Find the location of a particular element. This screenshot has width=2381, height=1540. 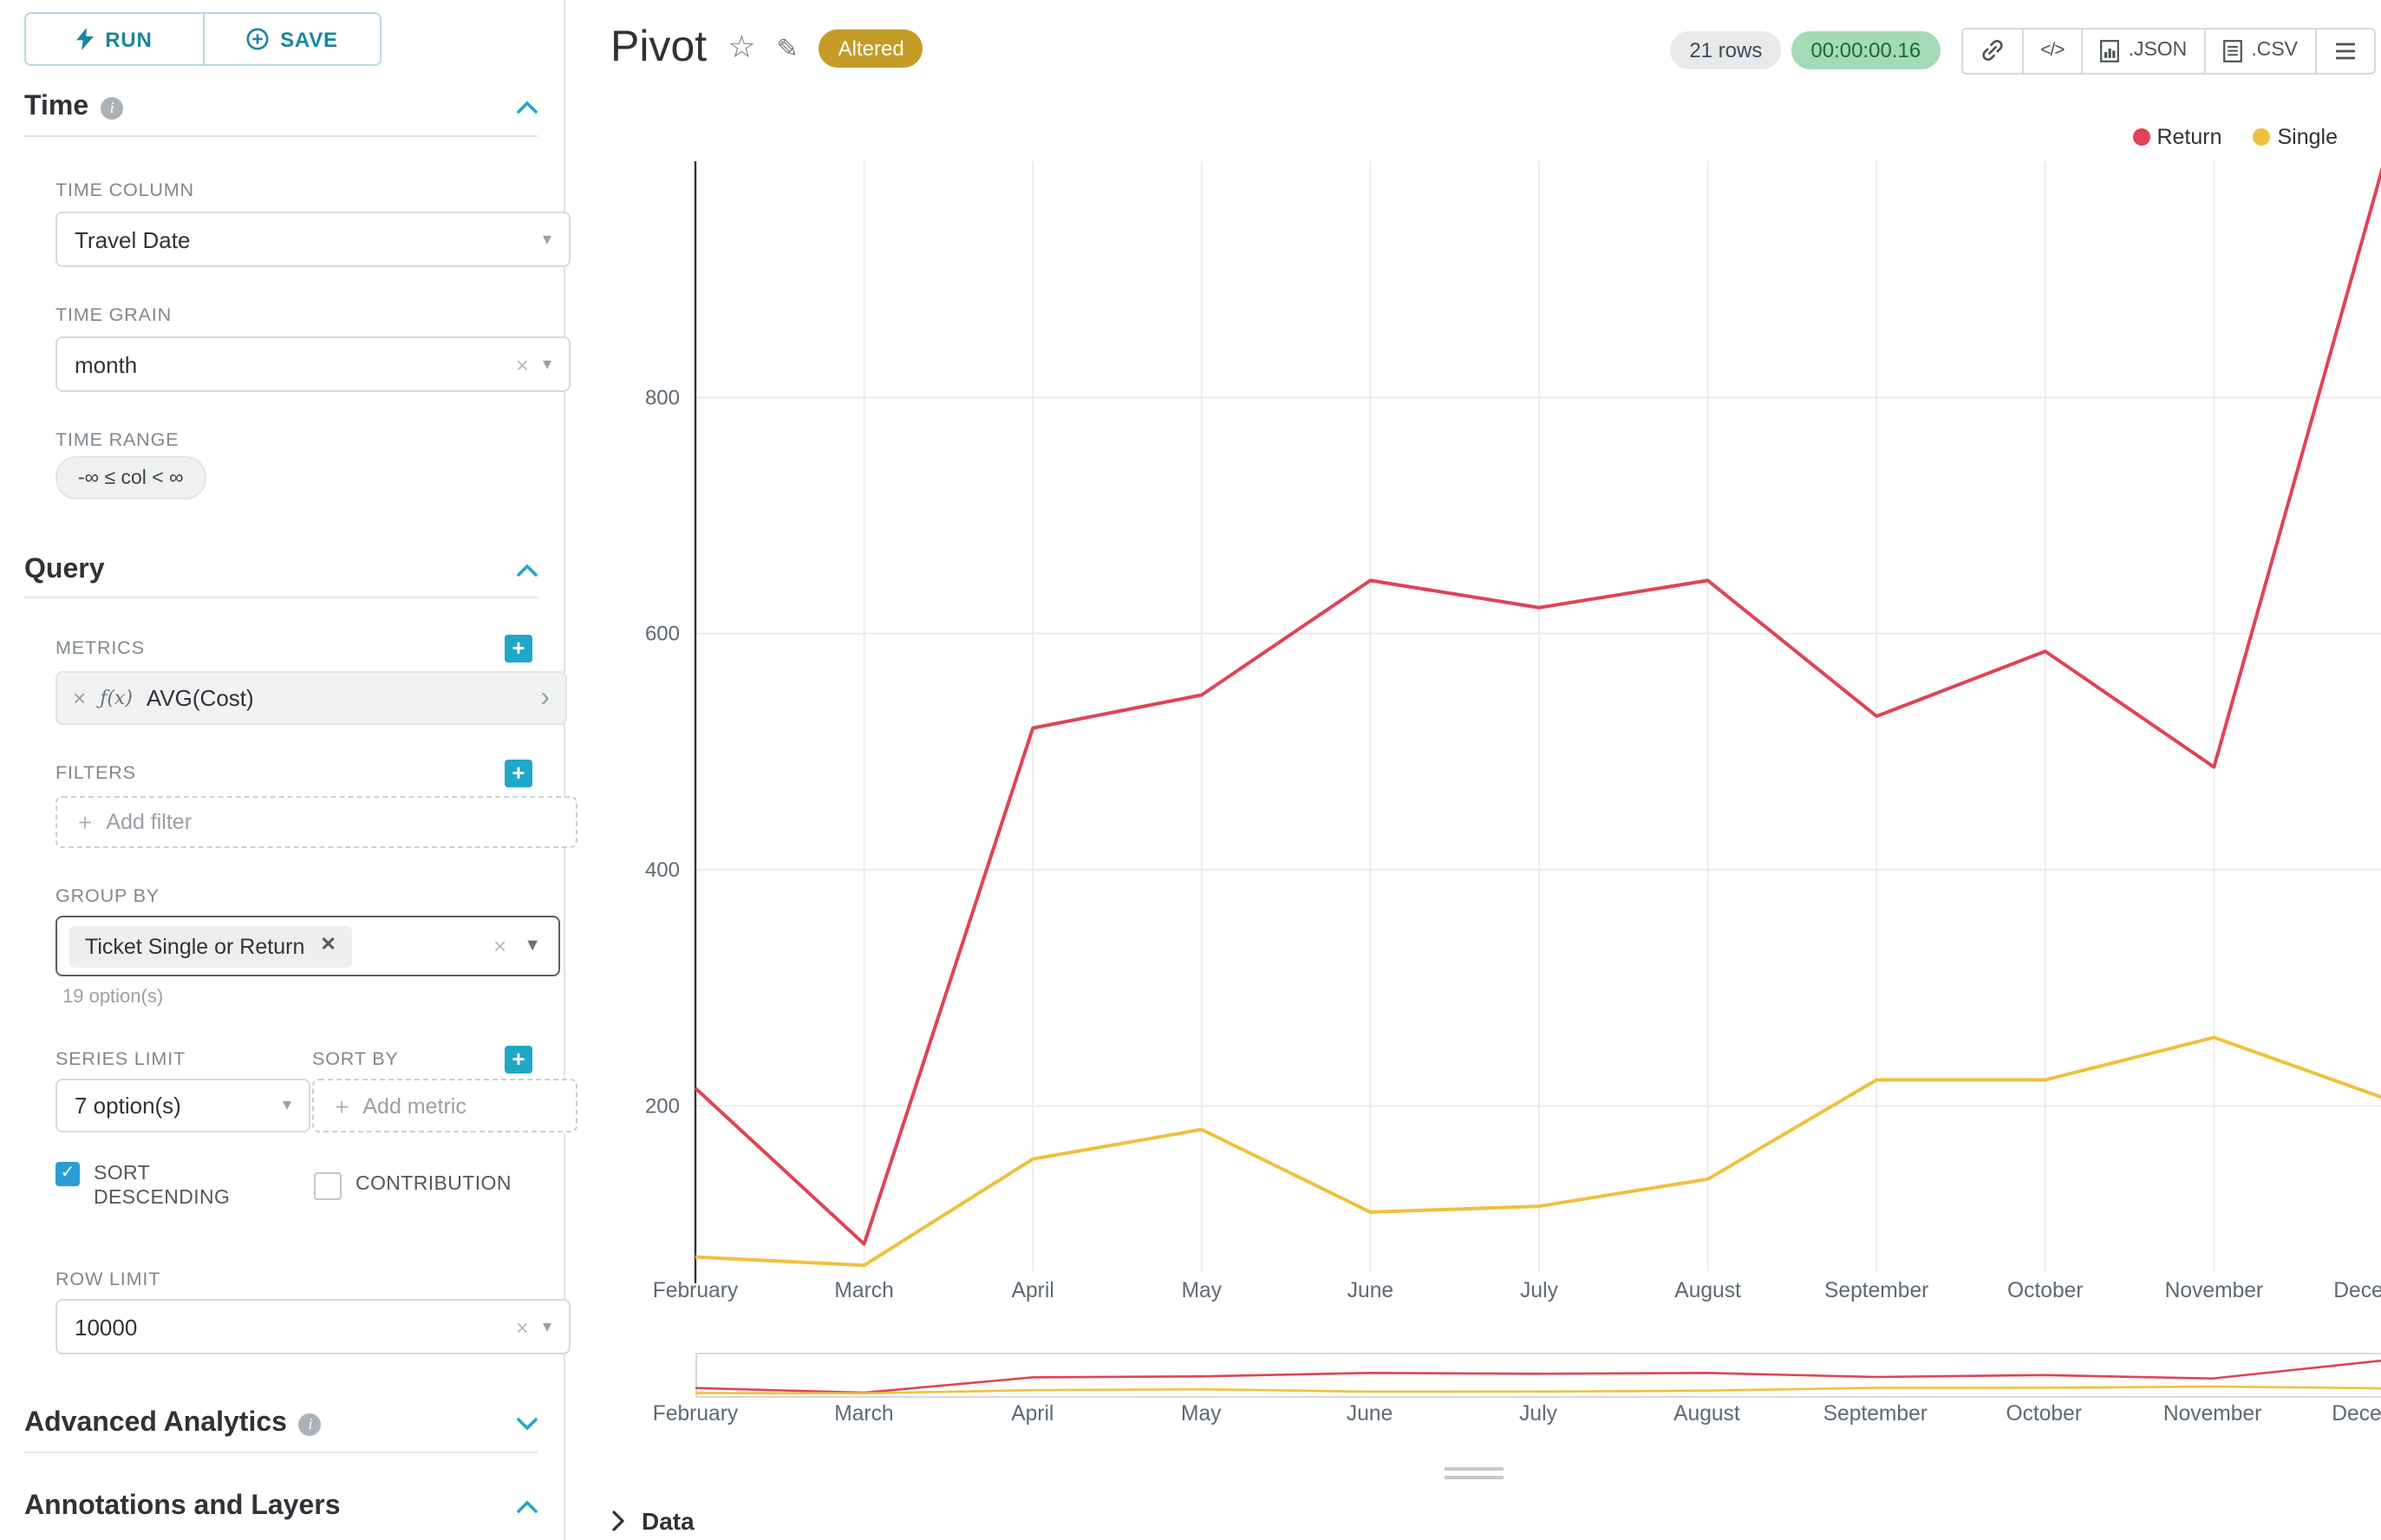

metric-name: AVG(Cost) is located at coordinates (200, 698).